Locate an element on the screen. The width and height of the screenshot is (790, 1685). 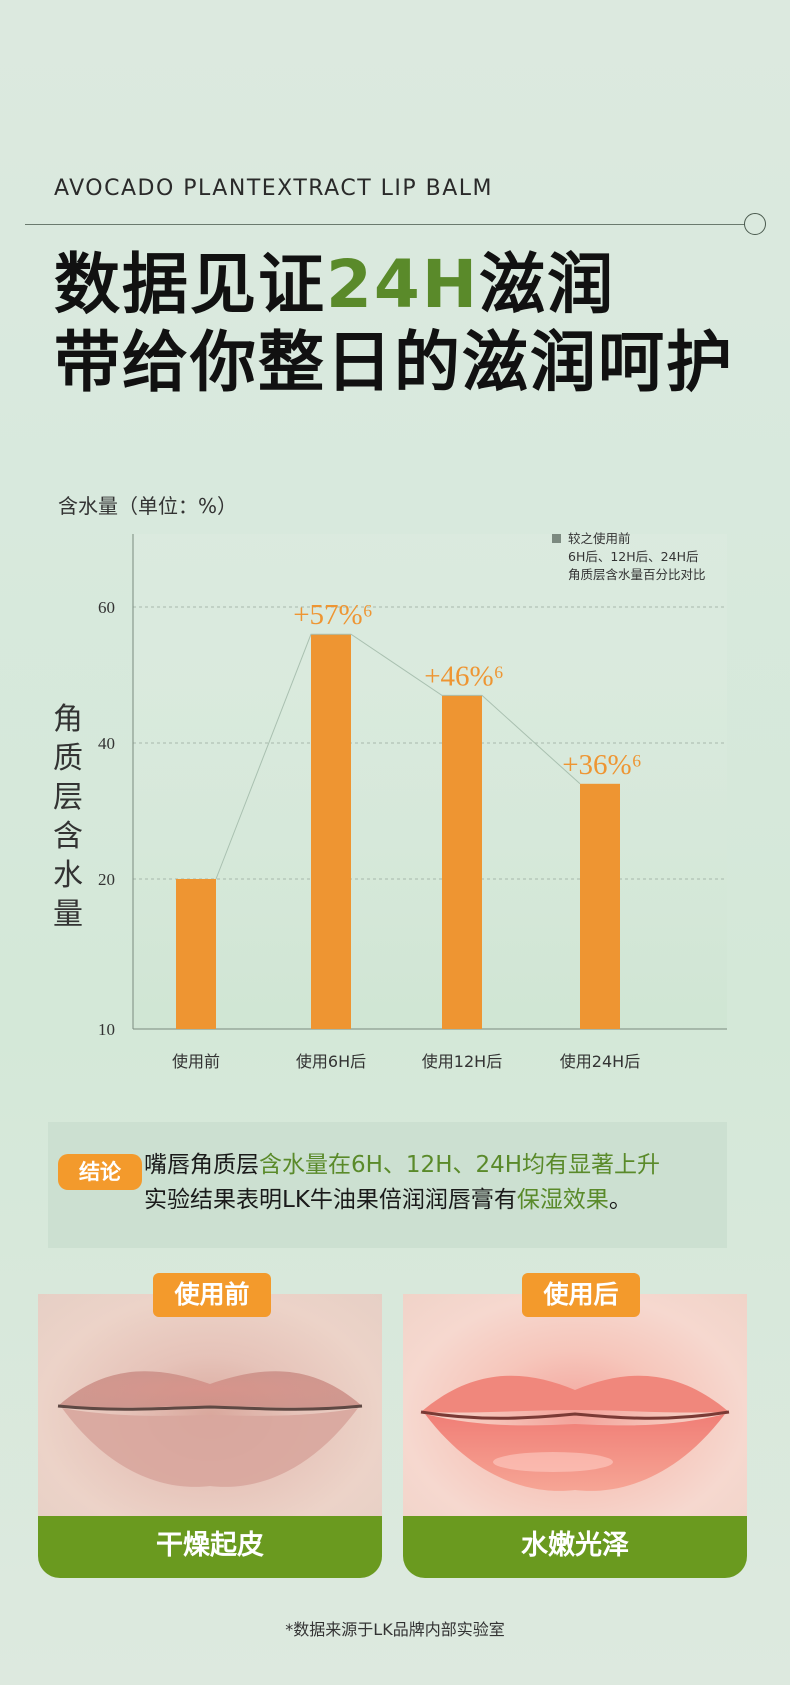
x-category-label: 使用6H后 is located at coordinates (331, 1061).